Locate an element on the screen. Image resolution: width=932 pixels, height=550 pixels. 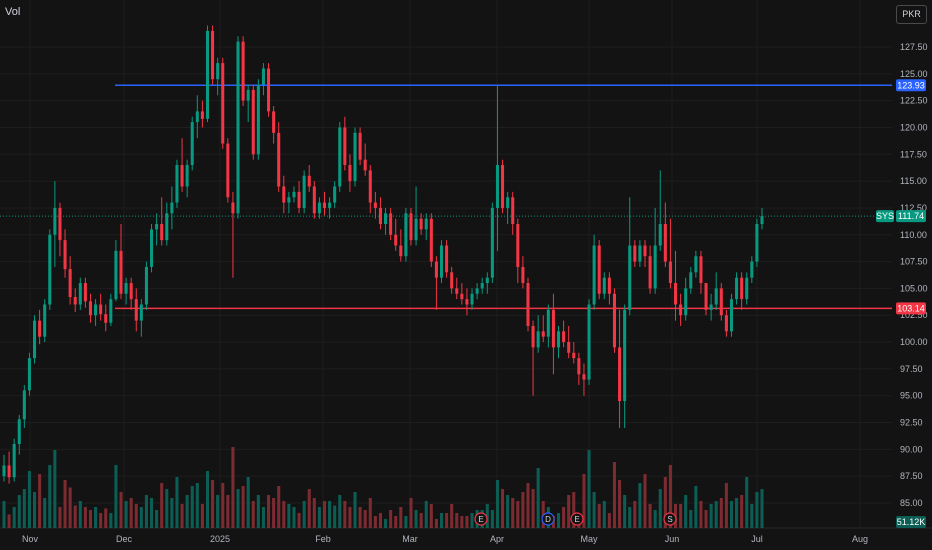
x-tick-label: Feb is located at coordinates (323, 539).